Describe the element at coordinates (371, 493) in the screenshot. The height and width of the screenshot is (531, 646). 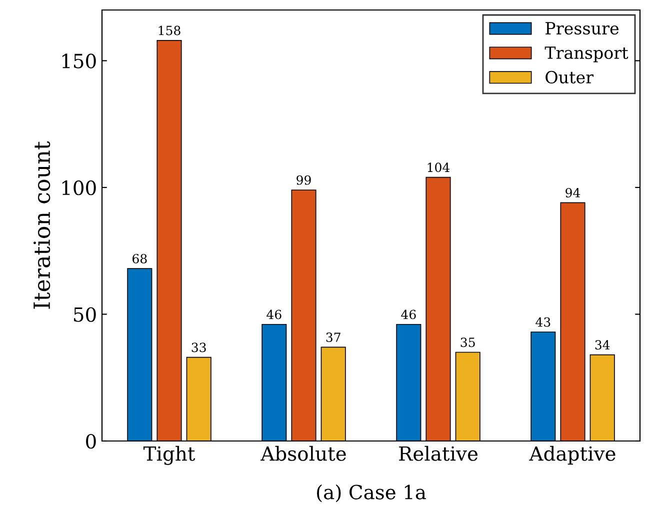
I see `x-axis-title: (a) Case 1a` at that location.